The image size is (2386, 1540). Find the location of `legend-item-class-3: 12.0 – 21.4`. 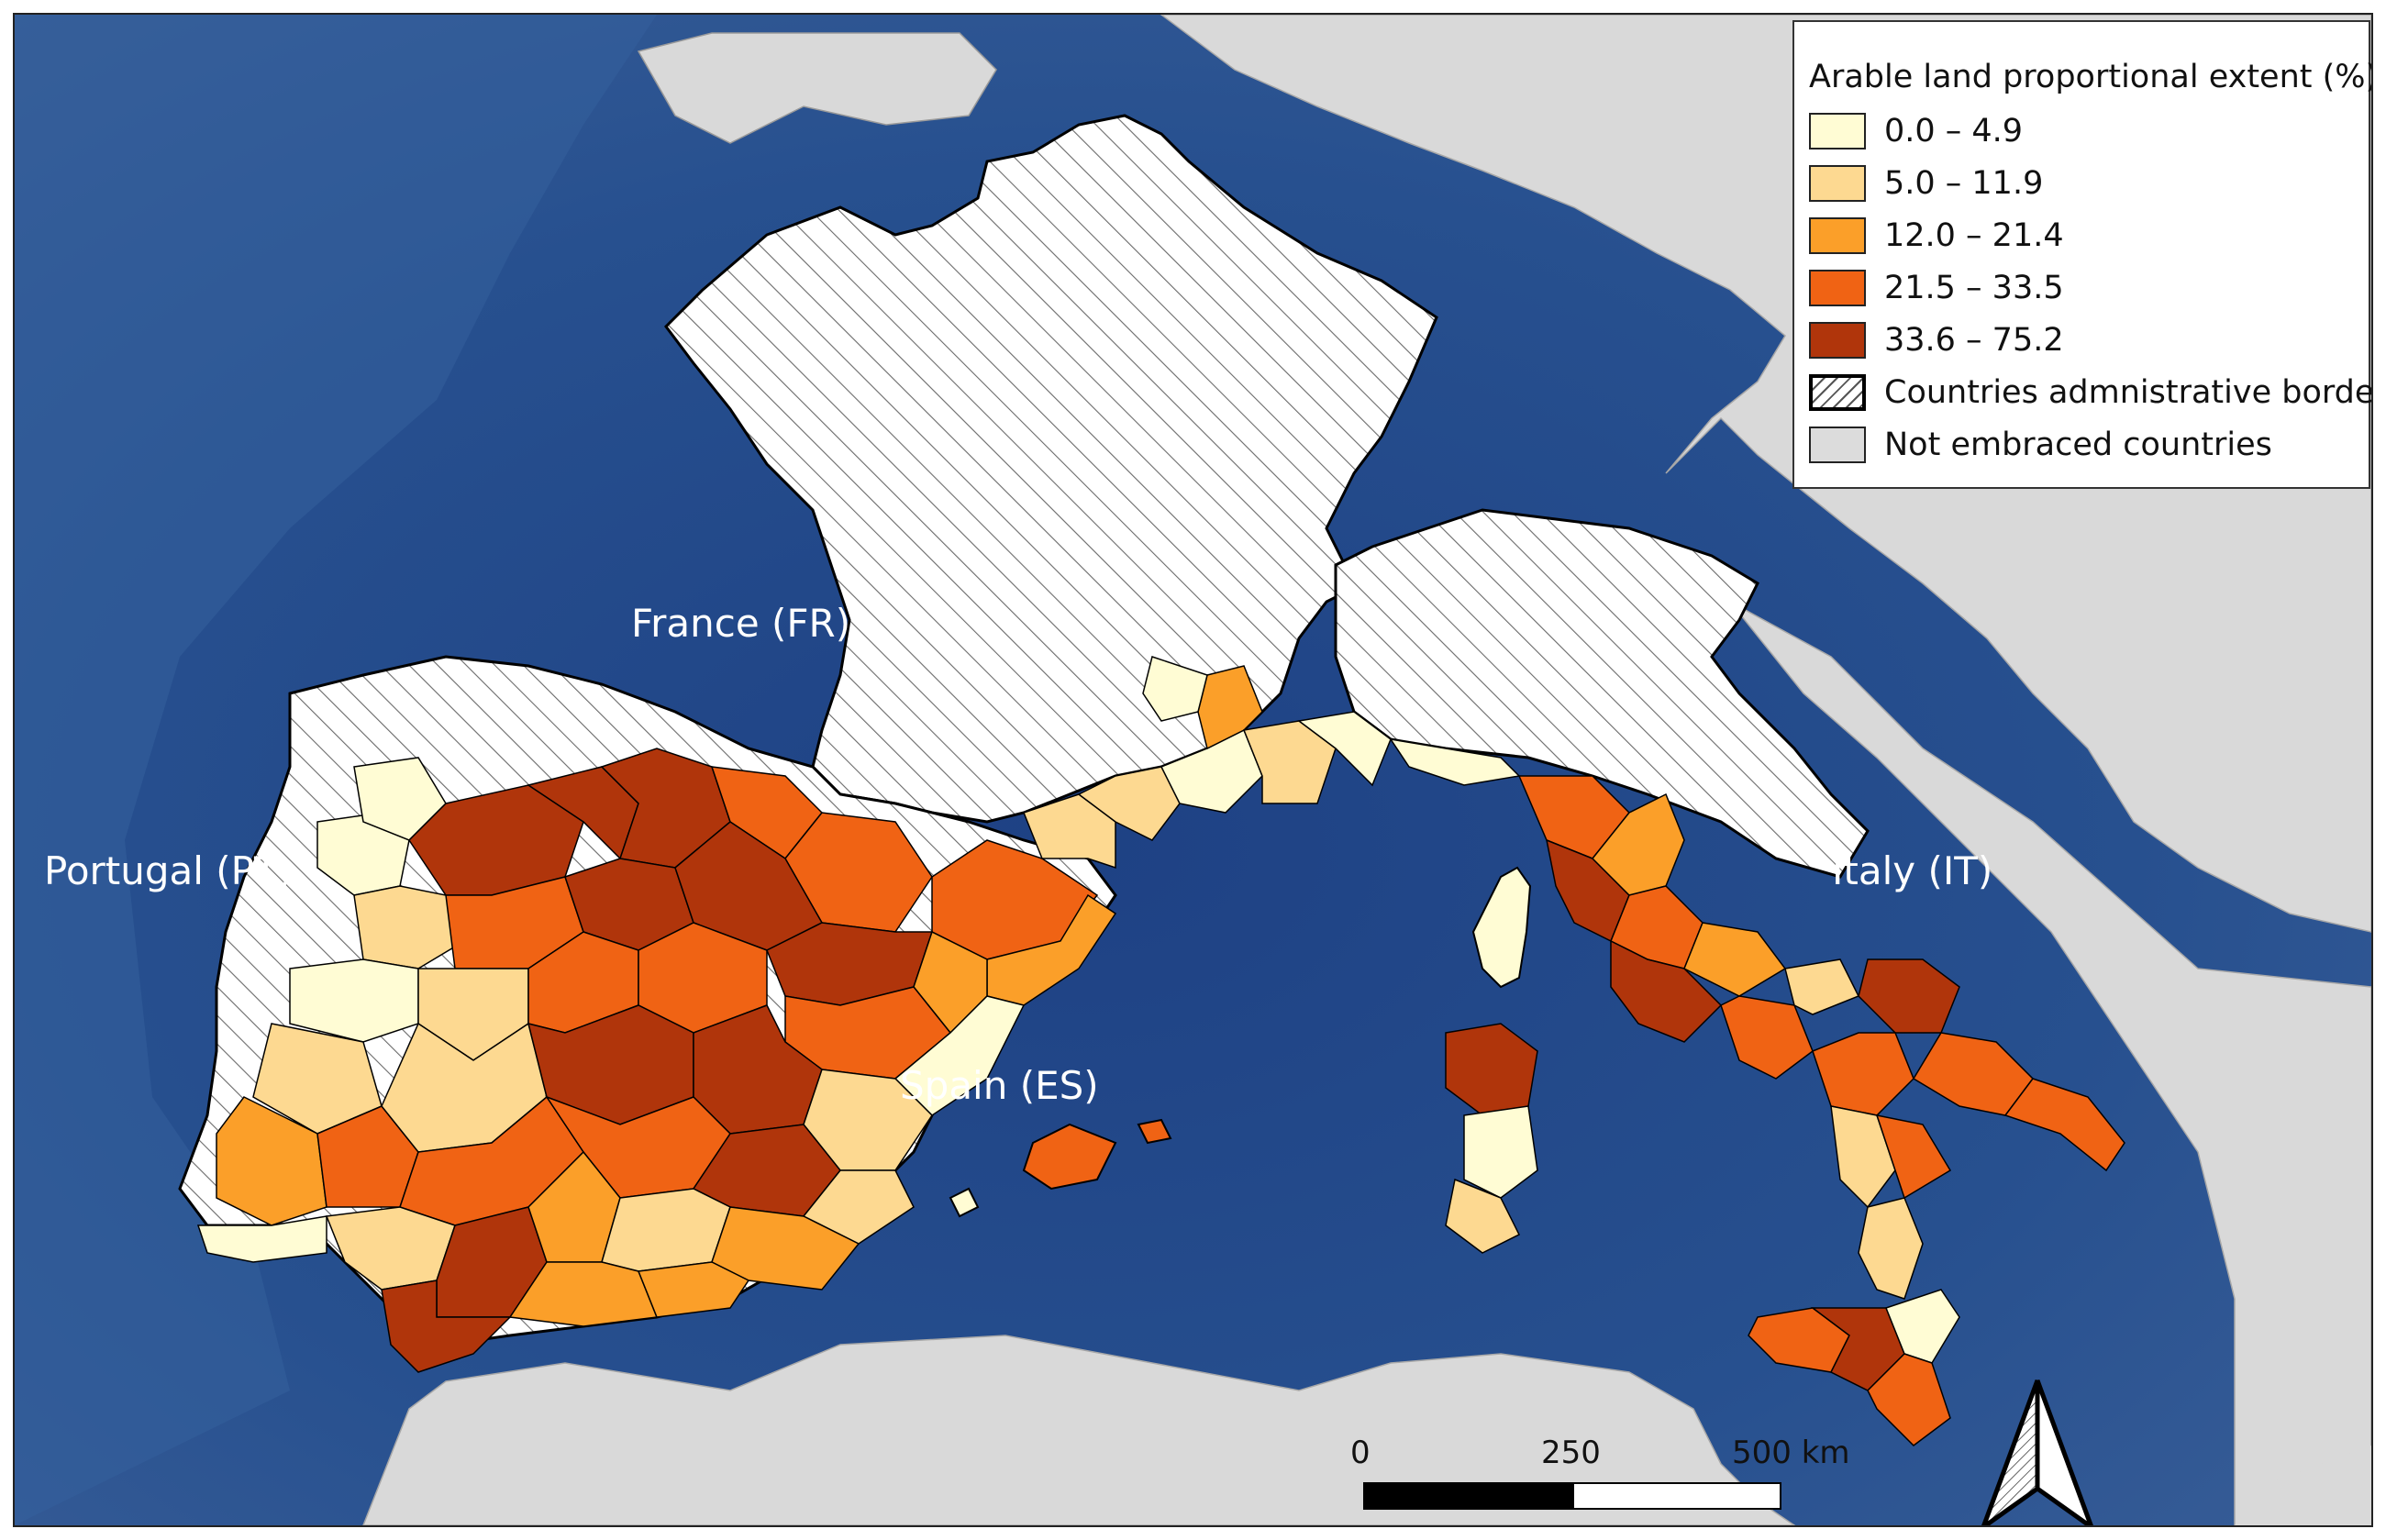

legend-item-class-3: 12.0 – 21.4 is located at coordinates (2089, 235).